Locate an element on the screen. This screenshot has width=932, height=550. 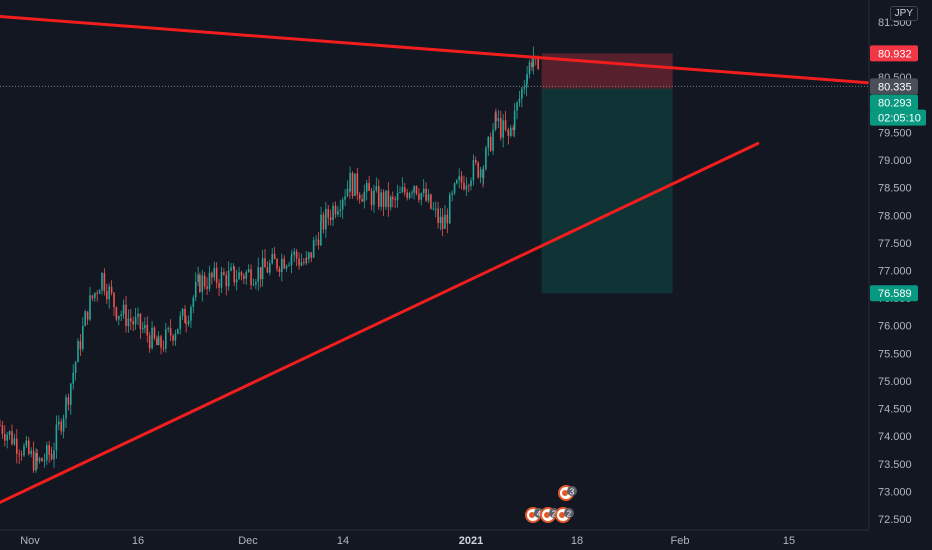
price-tick-label: 79.500 is located at coordinates (895, 133).